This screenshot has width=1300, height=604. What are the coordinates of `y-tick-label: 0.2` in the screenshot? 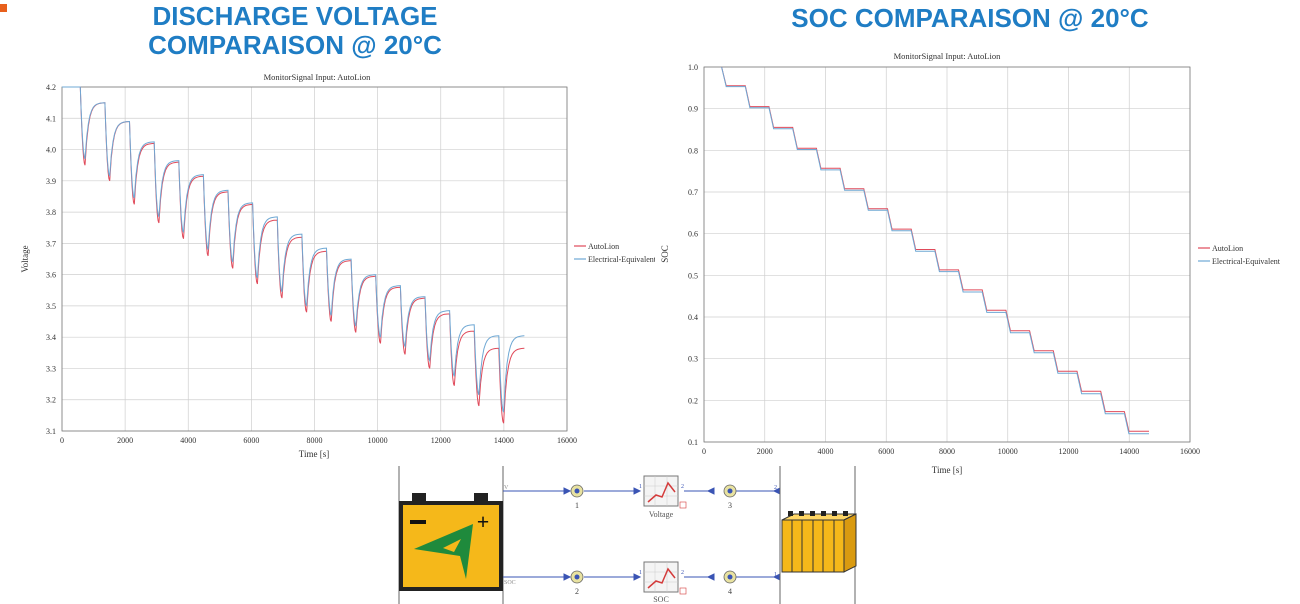 It's located at (693, 400).